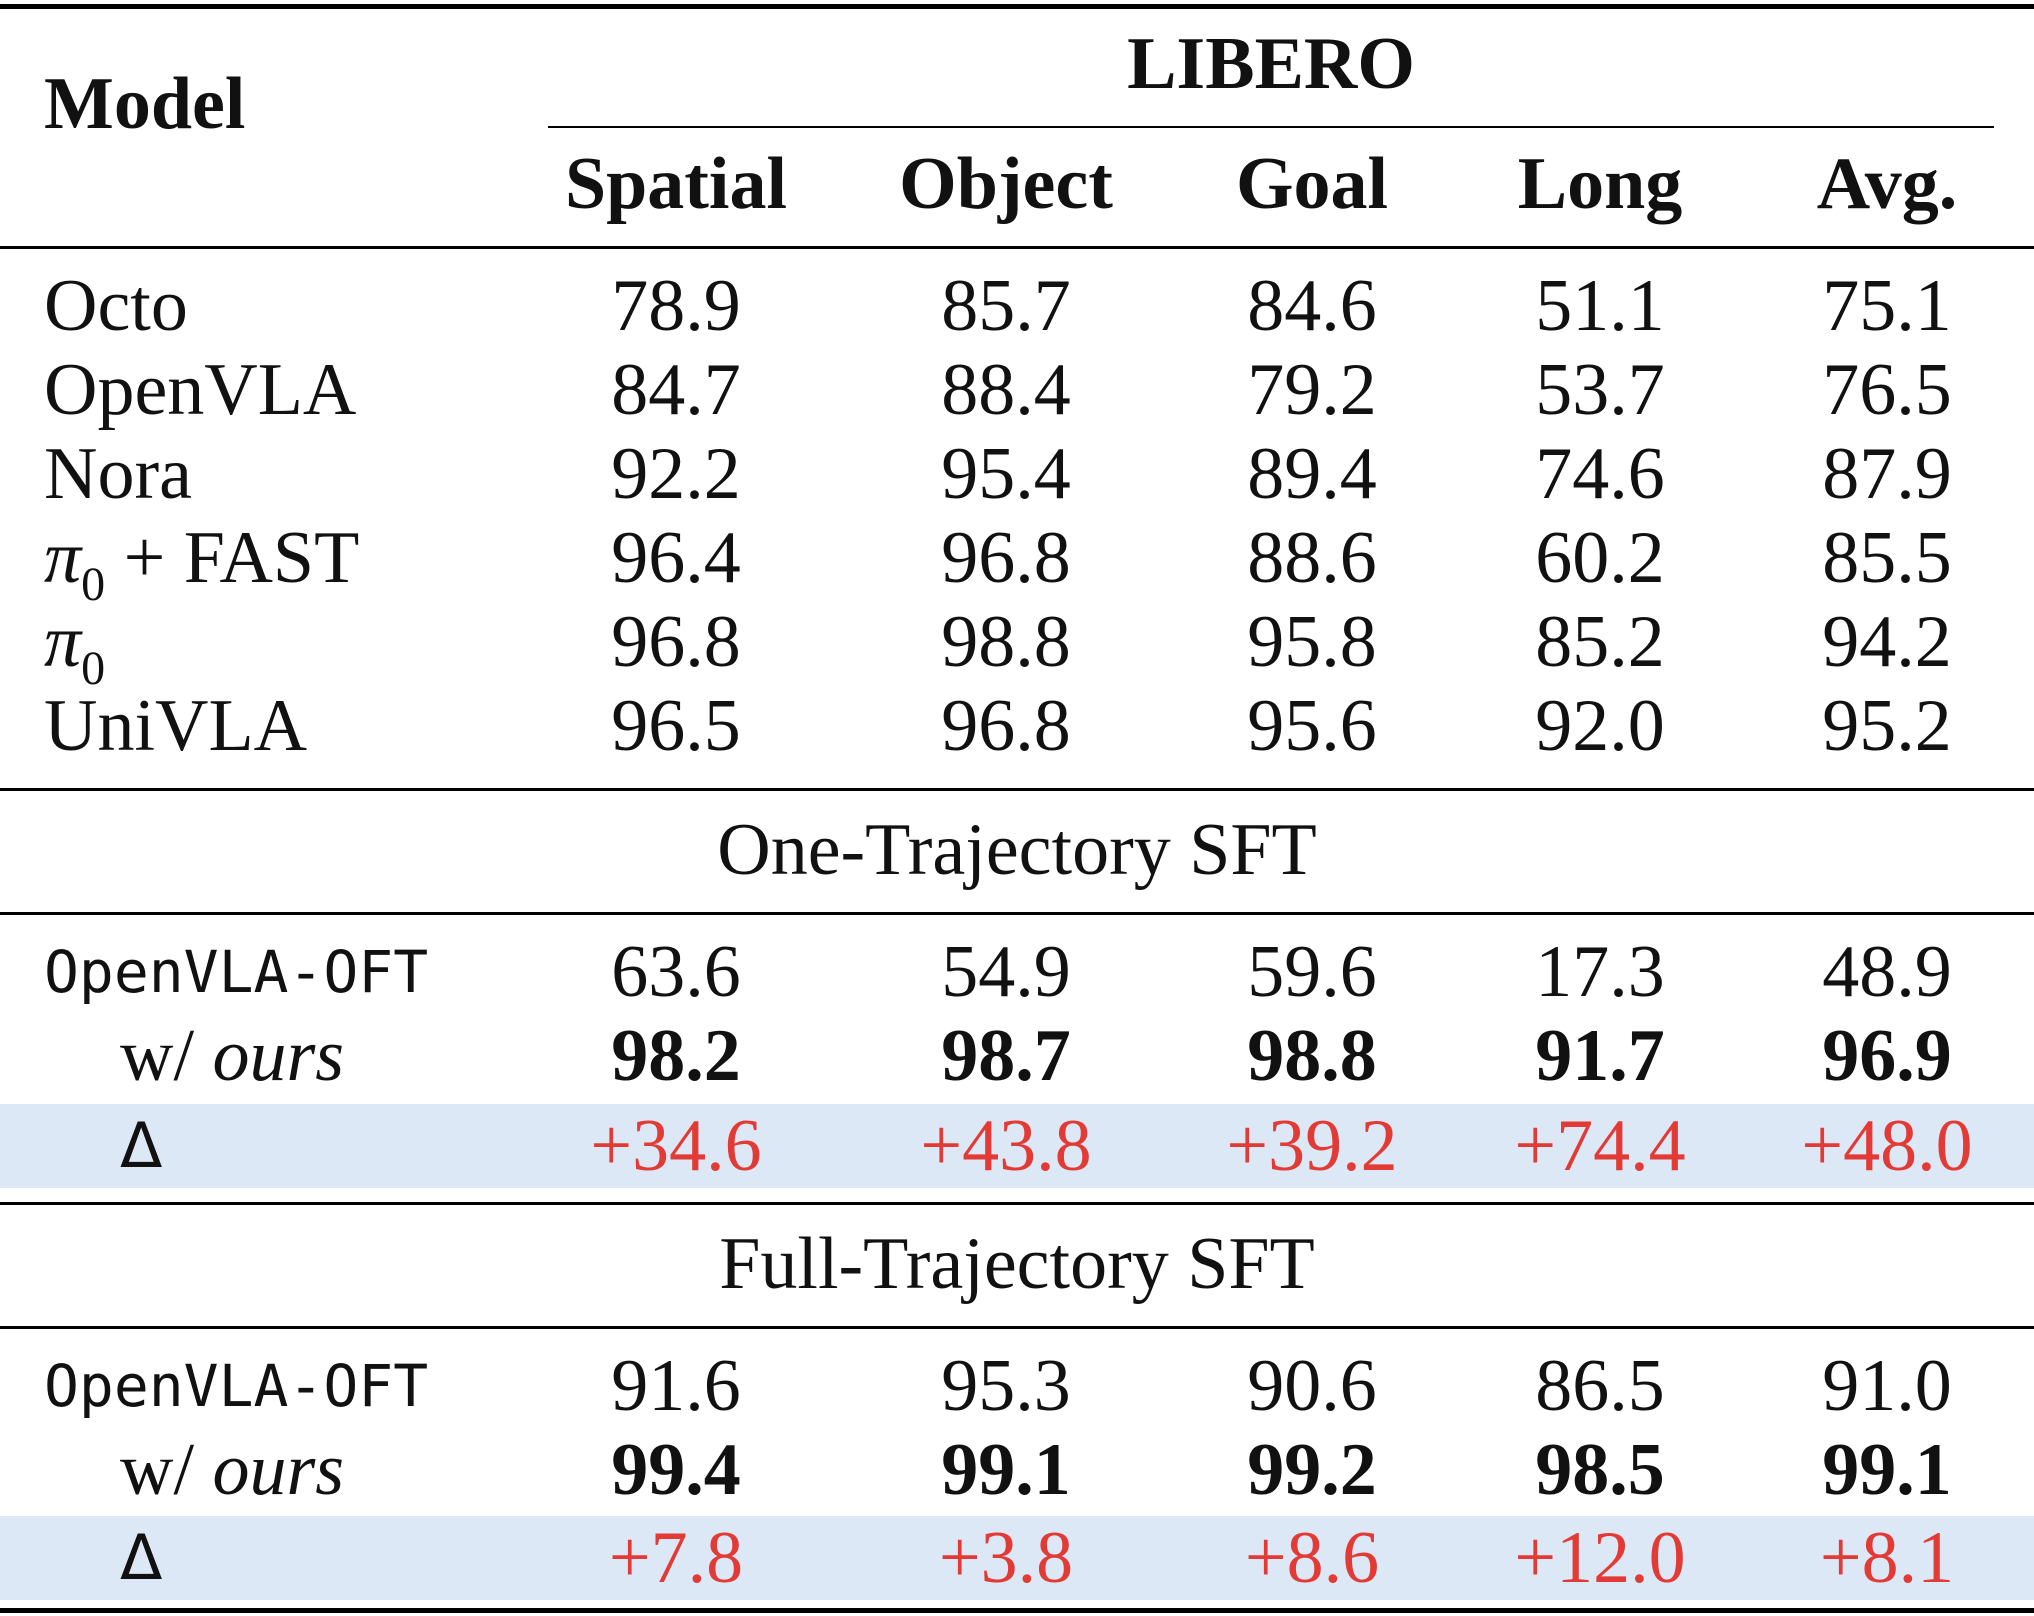 The image size is (2034, 1616). I want to click on cell-avg: 76.5, so click(1887, 390).